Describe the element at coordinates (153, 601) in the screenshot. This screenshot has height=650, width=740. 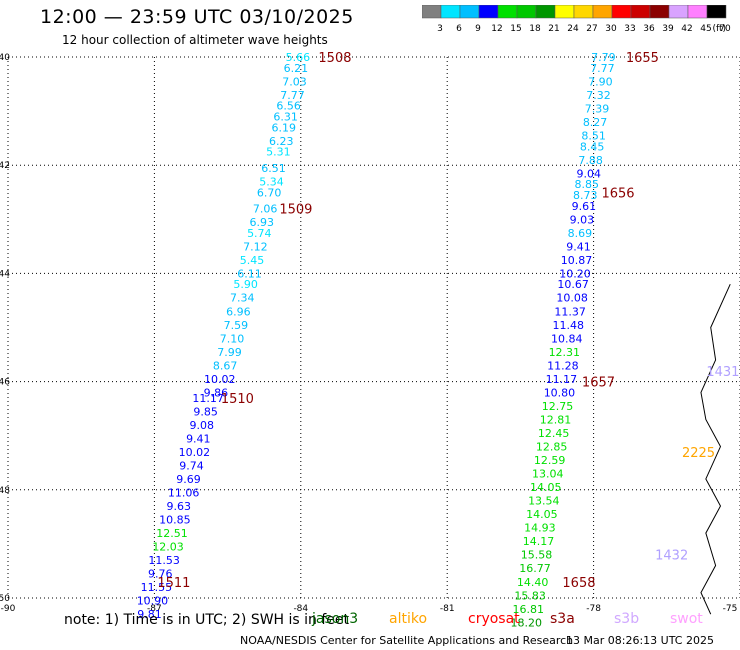
I see `wave-height-label: 10.90` at that location.